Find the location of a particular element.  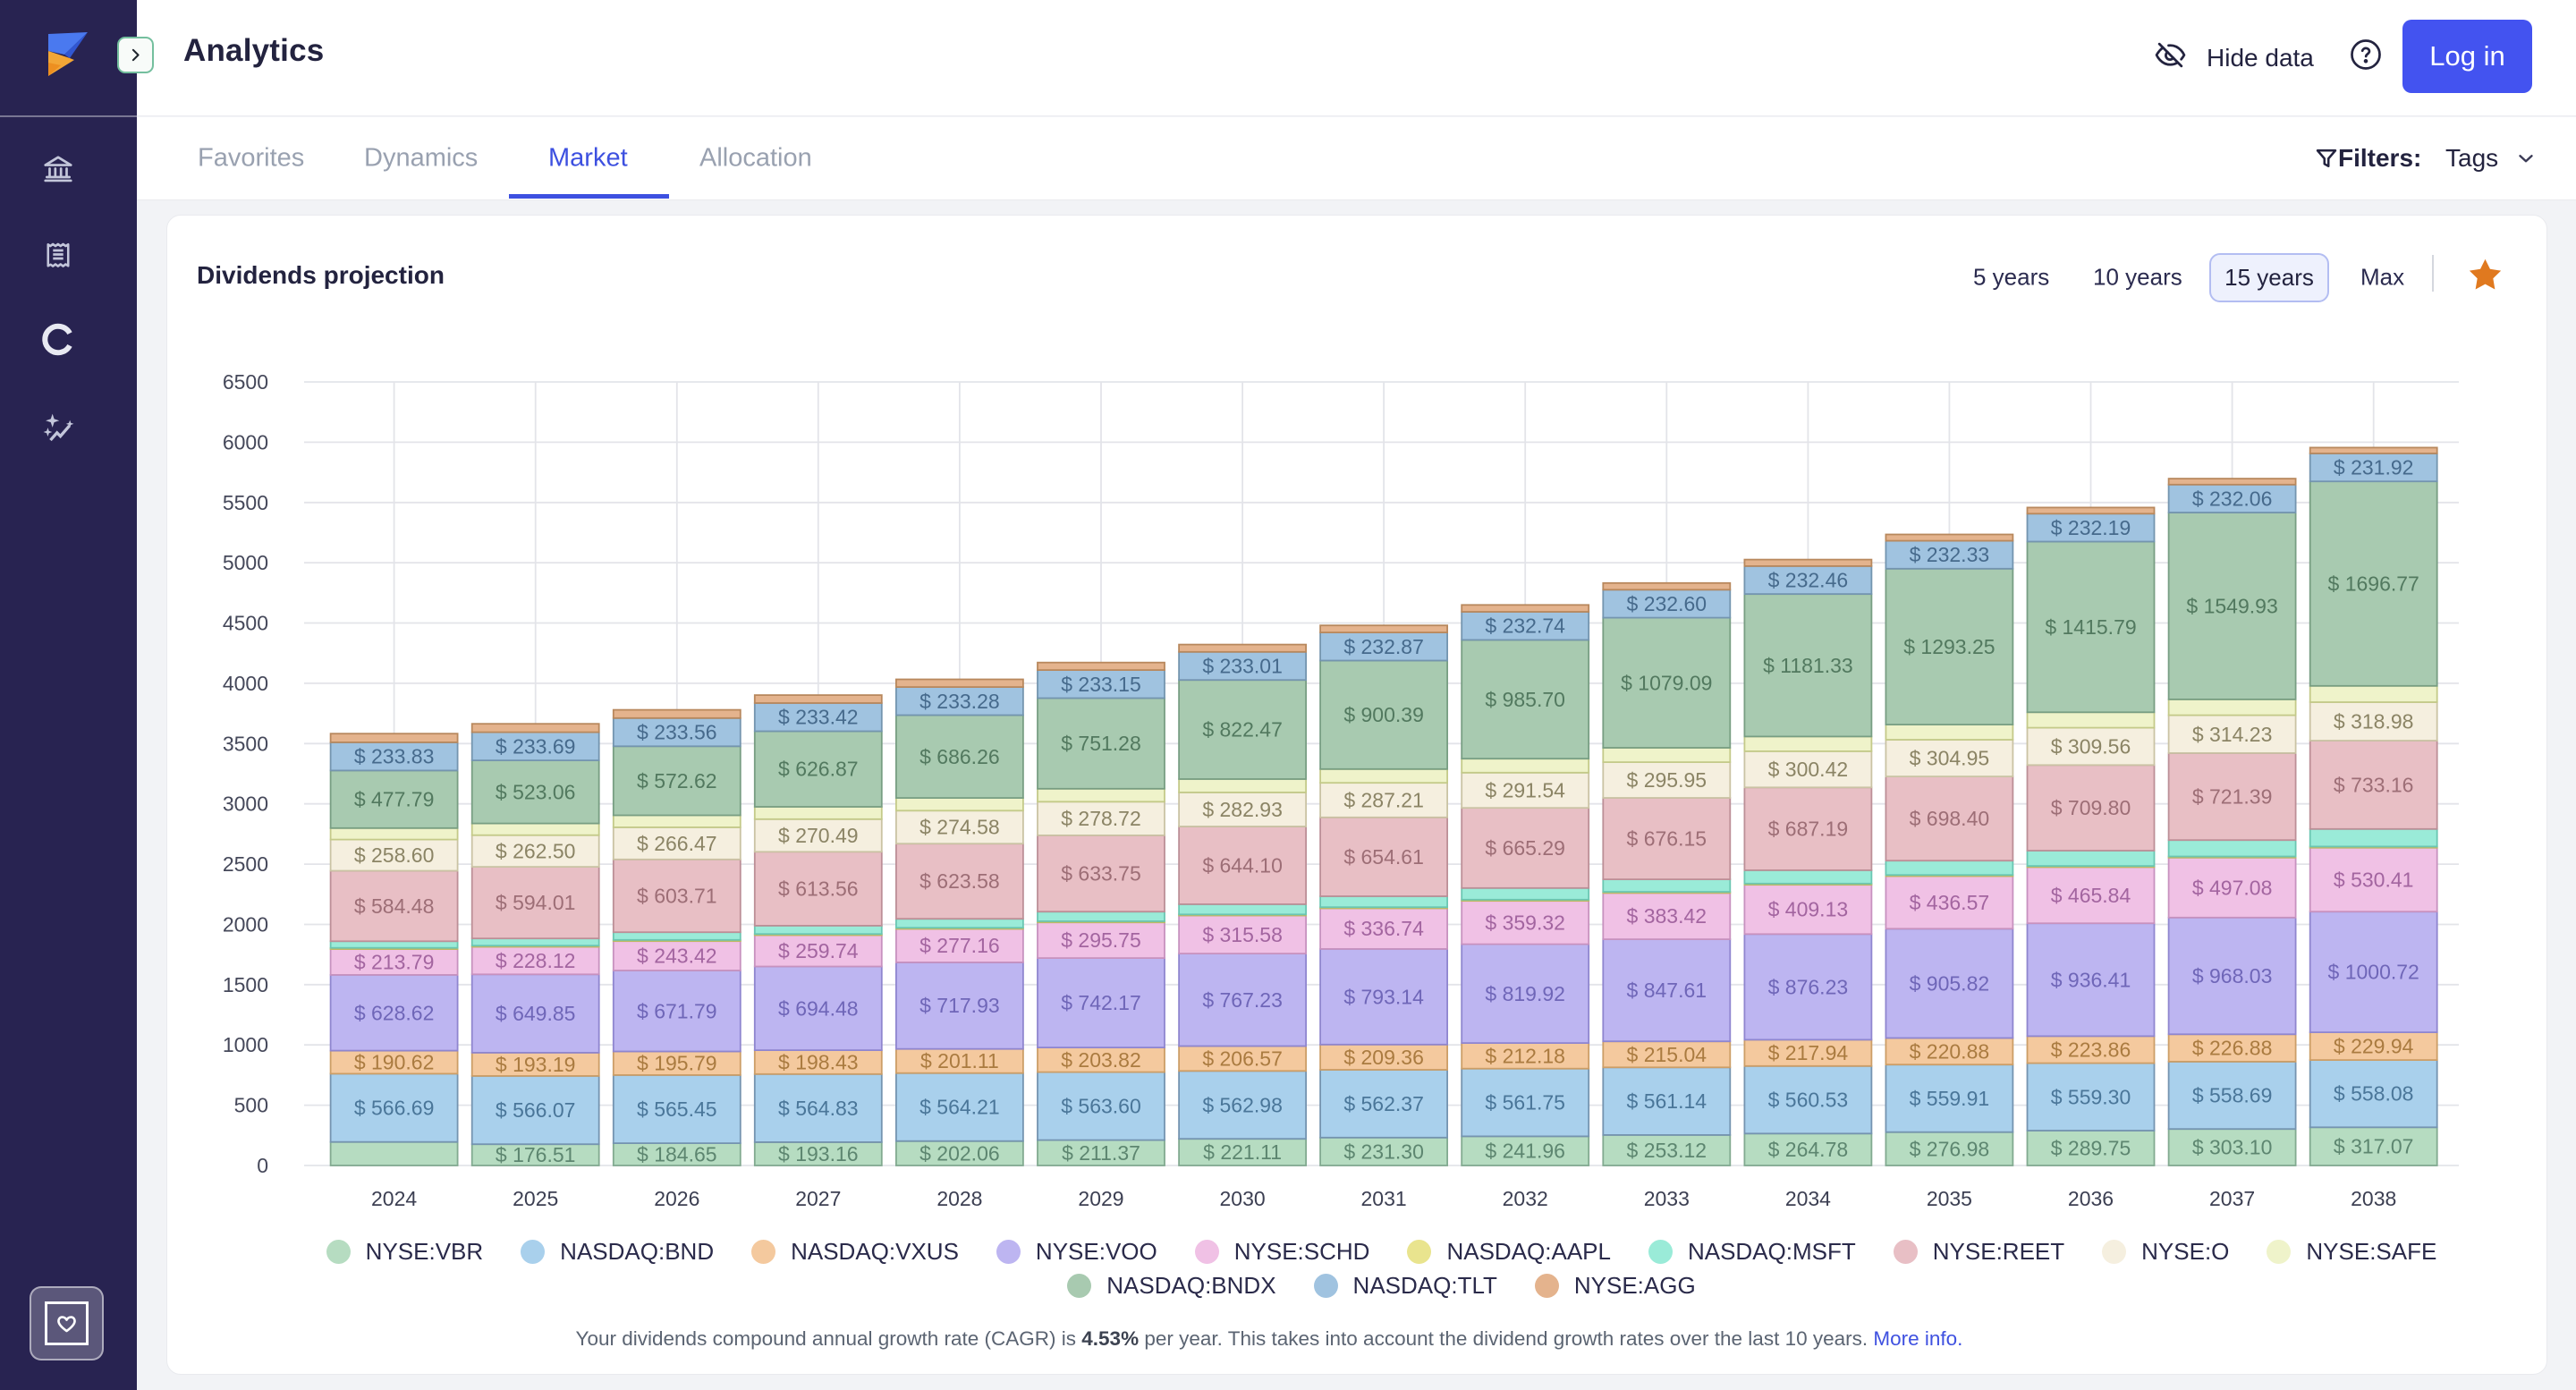

svg-text: 2028 is located at coordinates (959, 1198).